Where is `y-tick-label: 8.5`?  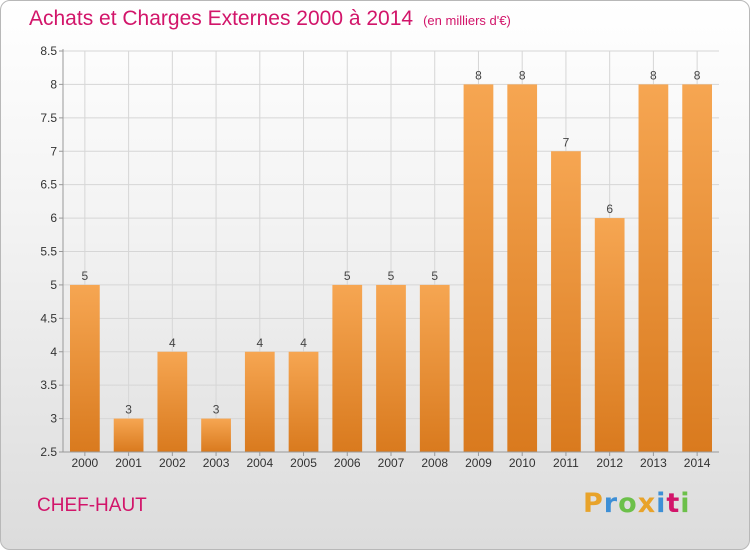 y-tick-label: 8.5 is located at coordinates (48, 51).